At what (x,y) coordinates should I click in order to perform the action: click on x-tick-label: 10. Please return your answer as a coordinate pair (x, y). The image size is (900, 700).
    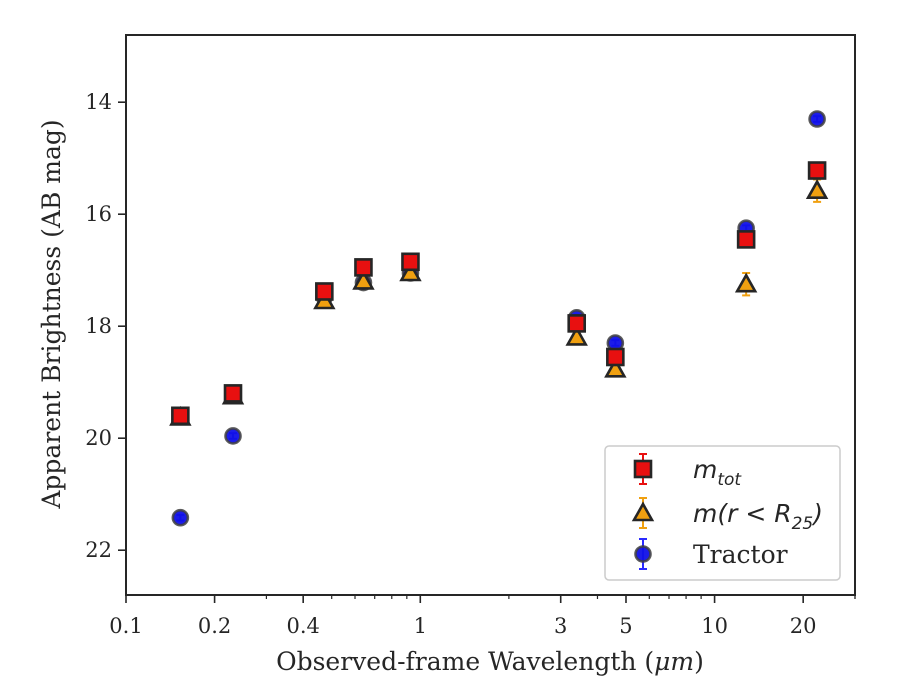
    Looking at the image, I should click on (714, 626).